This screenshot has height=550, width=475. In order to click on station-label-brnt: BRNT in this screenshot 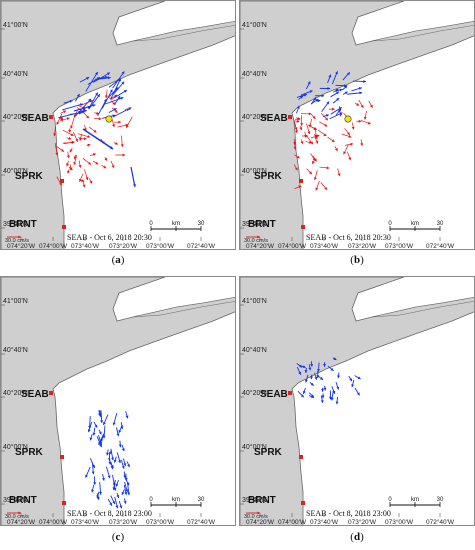, I will do `click(23, 500)`.